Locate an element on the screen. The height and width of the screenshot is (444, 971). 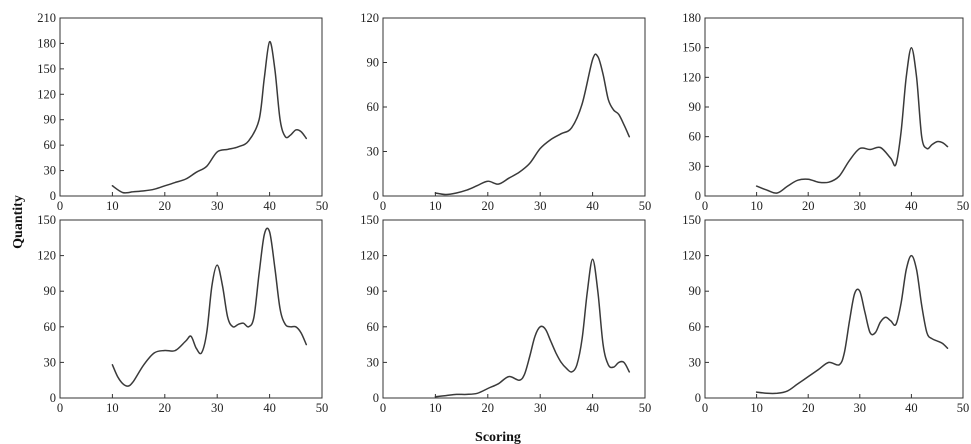
chart-panel-3: 0 10 20 30 40 50 0 30 60 90 120 150 180 is located at coordinates (825, 112).